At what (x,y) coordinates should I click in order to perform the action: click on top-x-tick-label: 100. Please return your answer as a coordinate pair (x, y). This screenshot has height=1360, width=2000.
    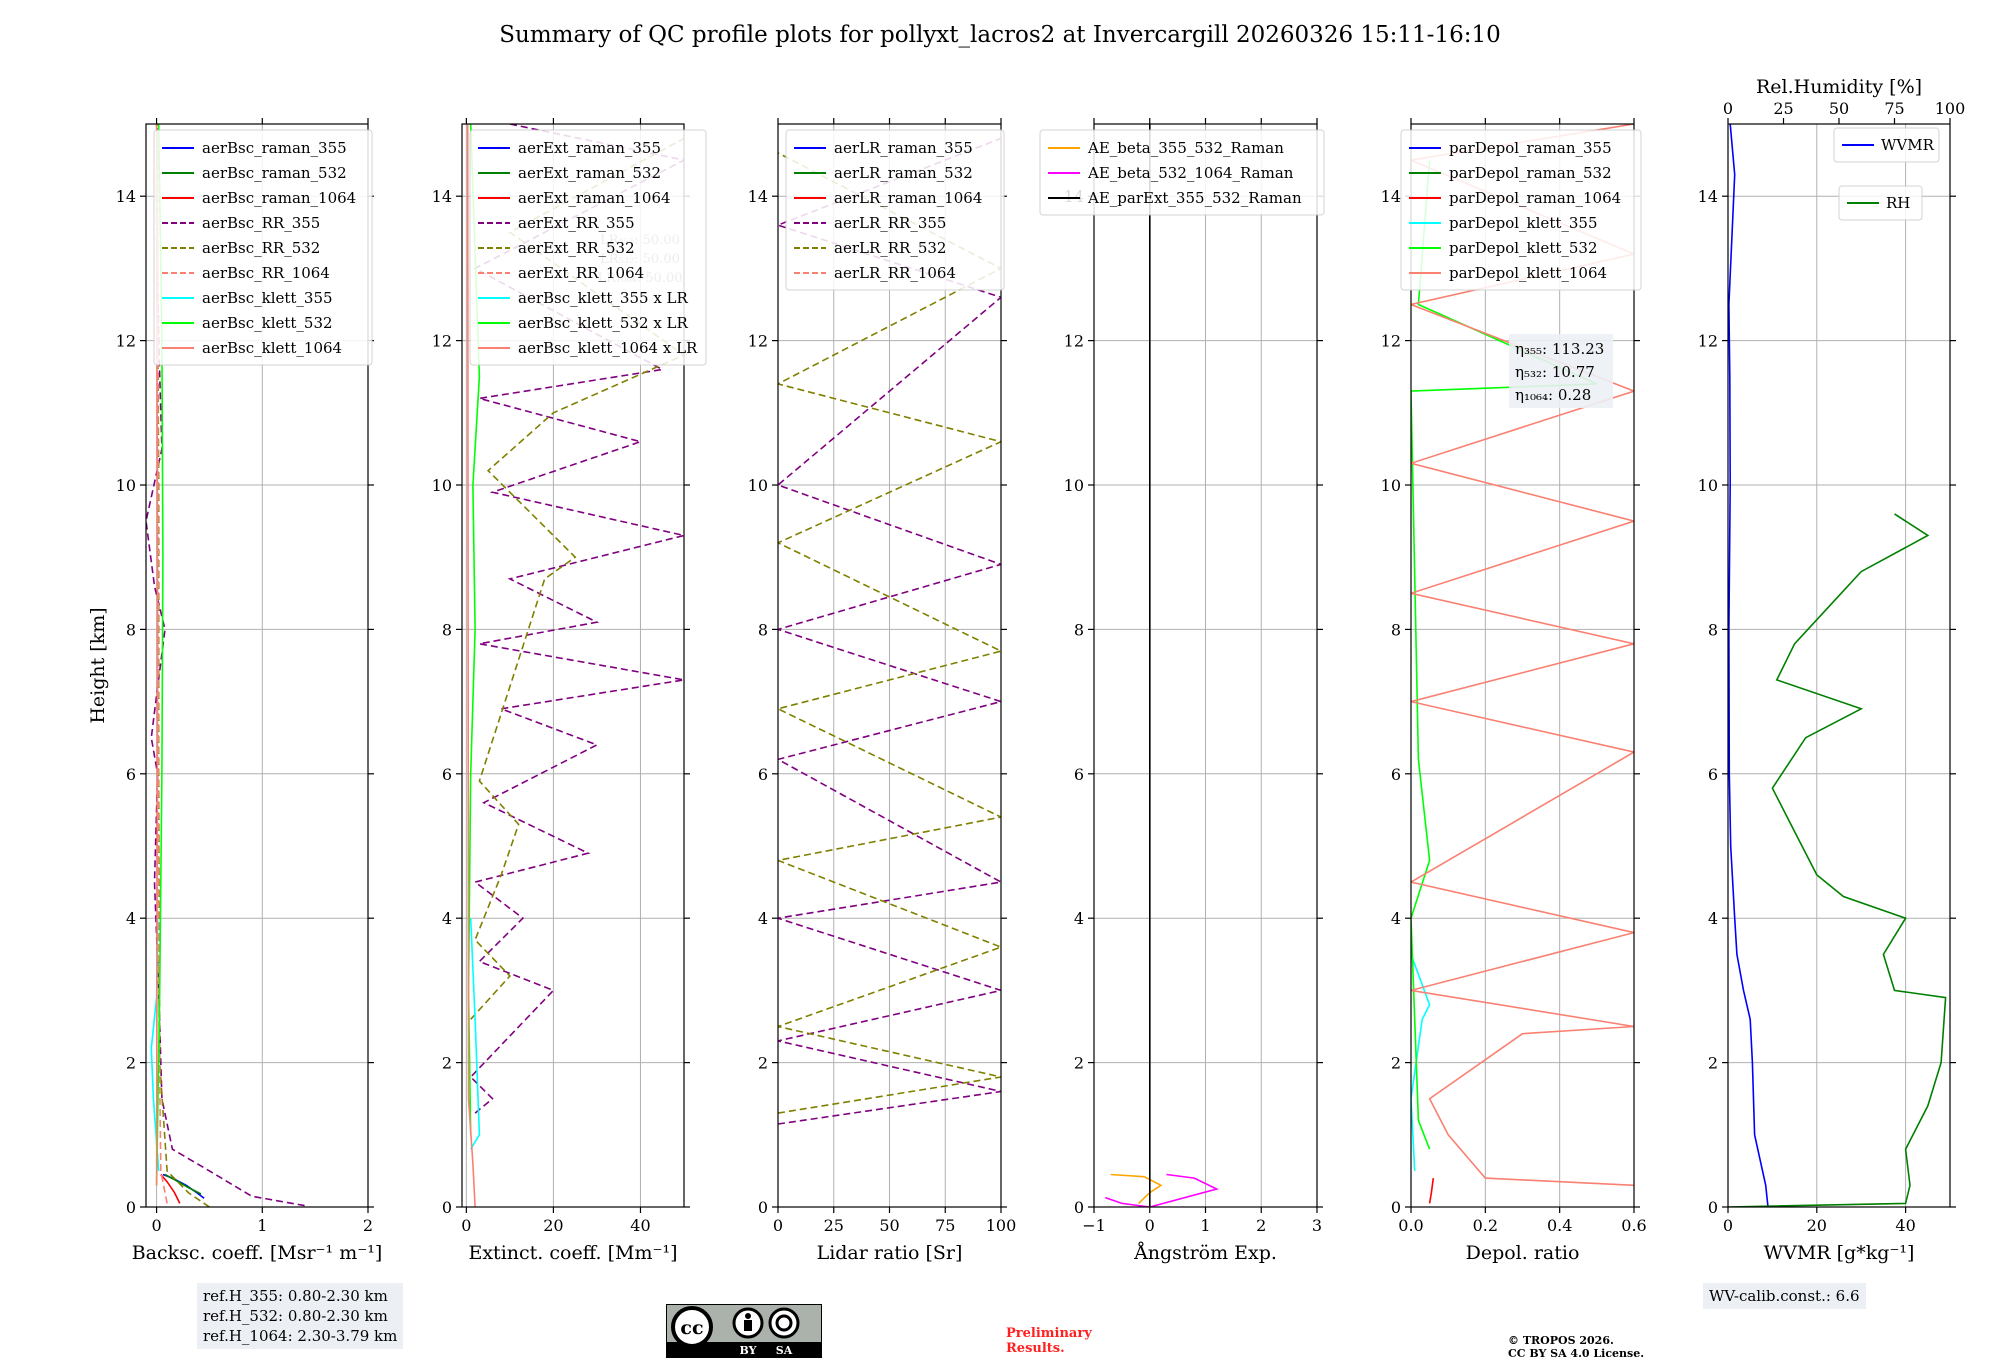
    Looking at the image, I should click on (1950, 108).